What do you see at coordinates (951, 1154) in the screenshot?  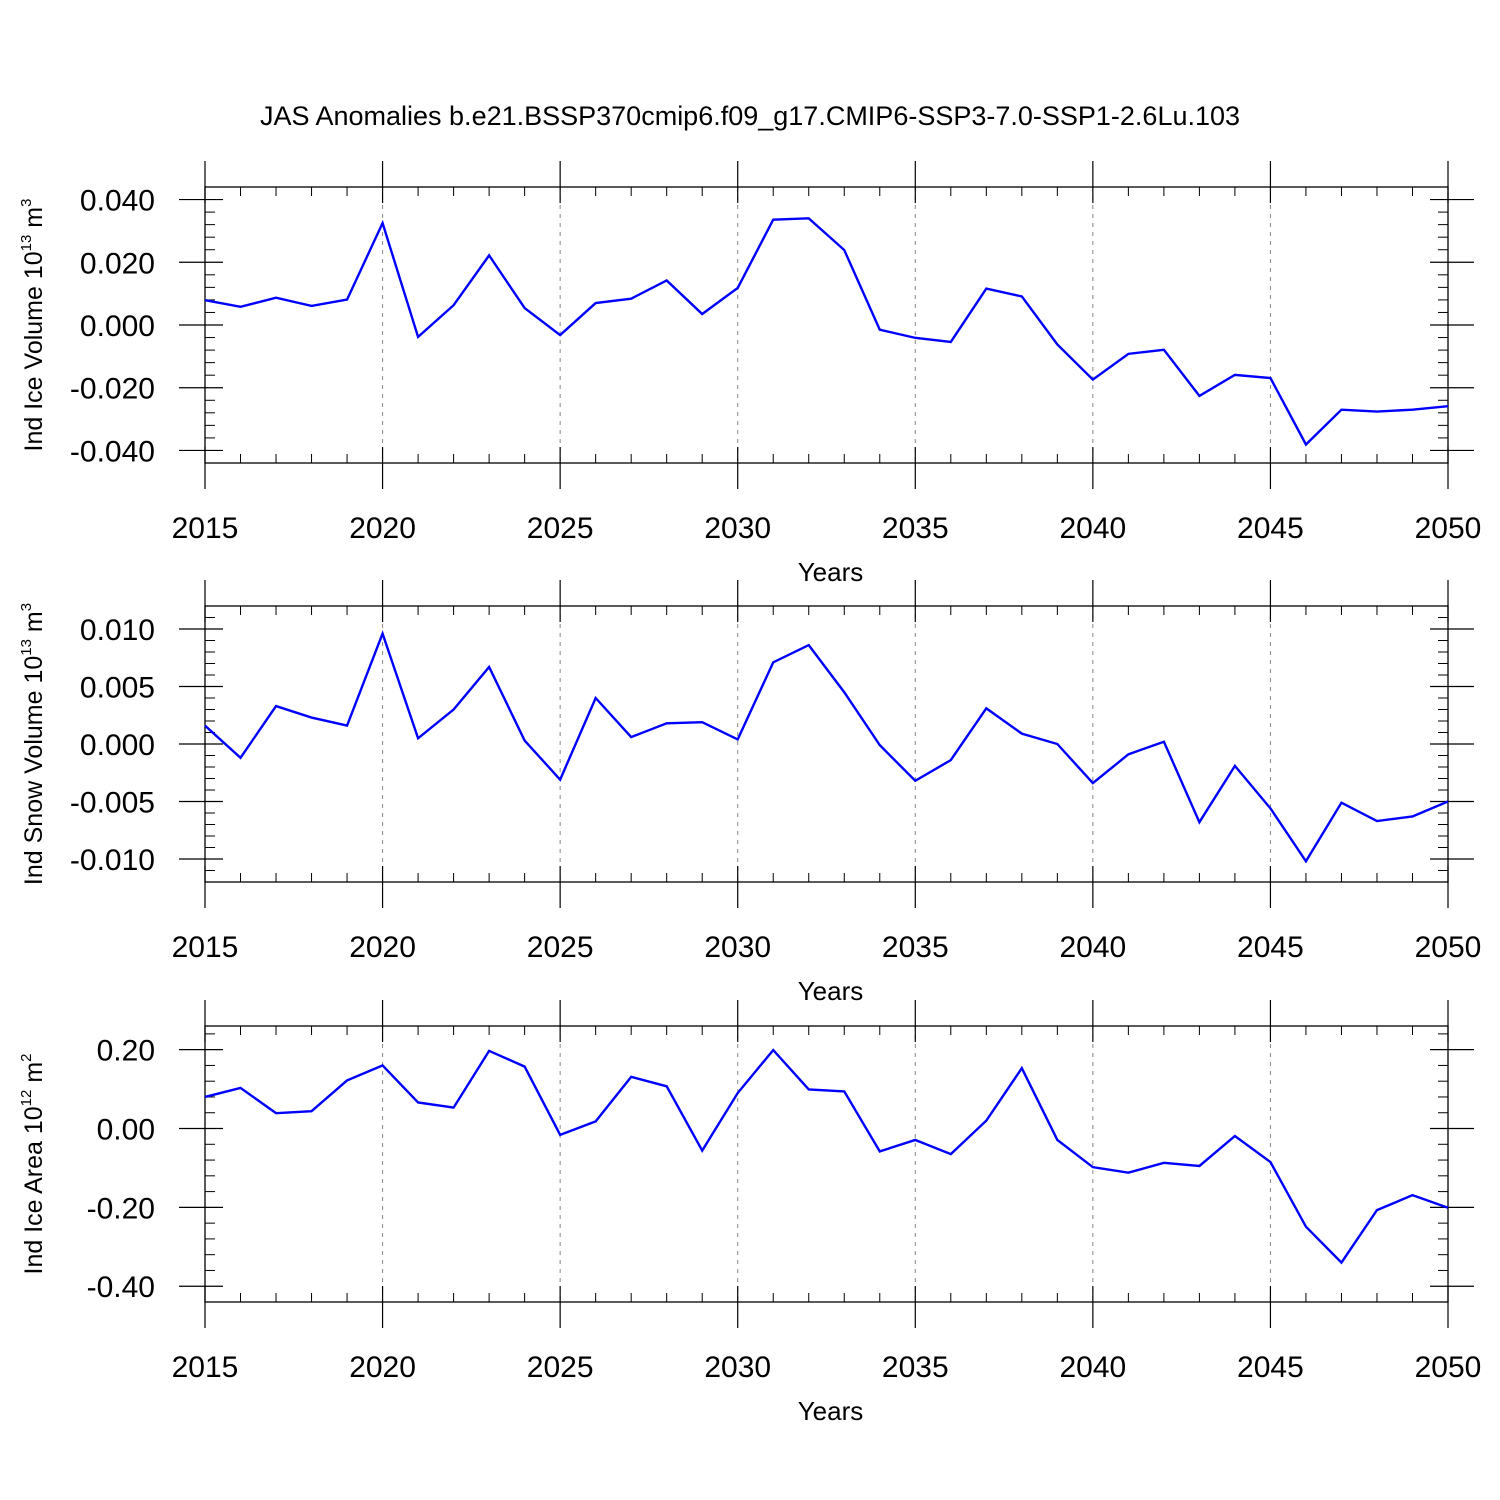 I see `ice-area-point-2036` at bounding box center [951, 1154].